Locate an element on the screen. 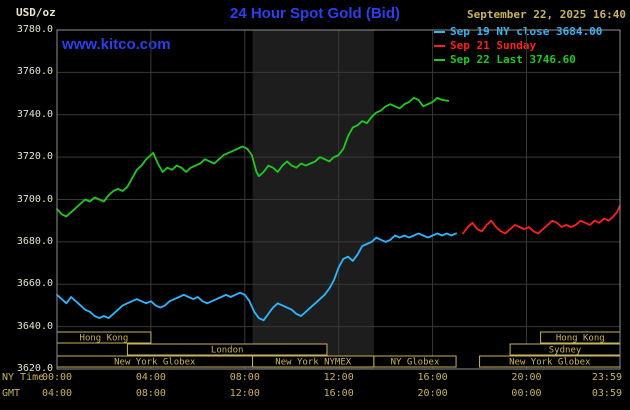  gmt-tick-label: 00:00 is located at coordinates (526, 393).